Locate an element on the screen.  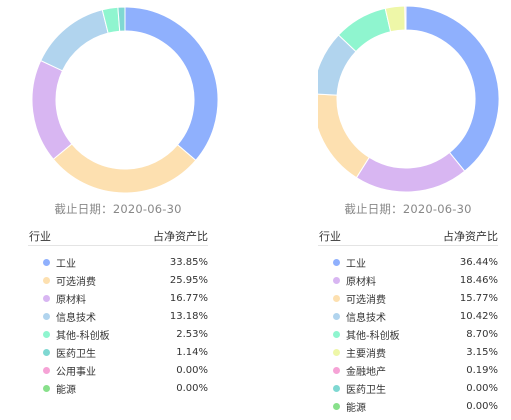
industry-ratio: 16.77% is located at coordinates (188, 298).